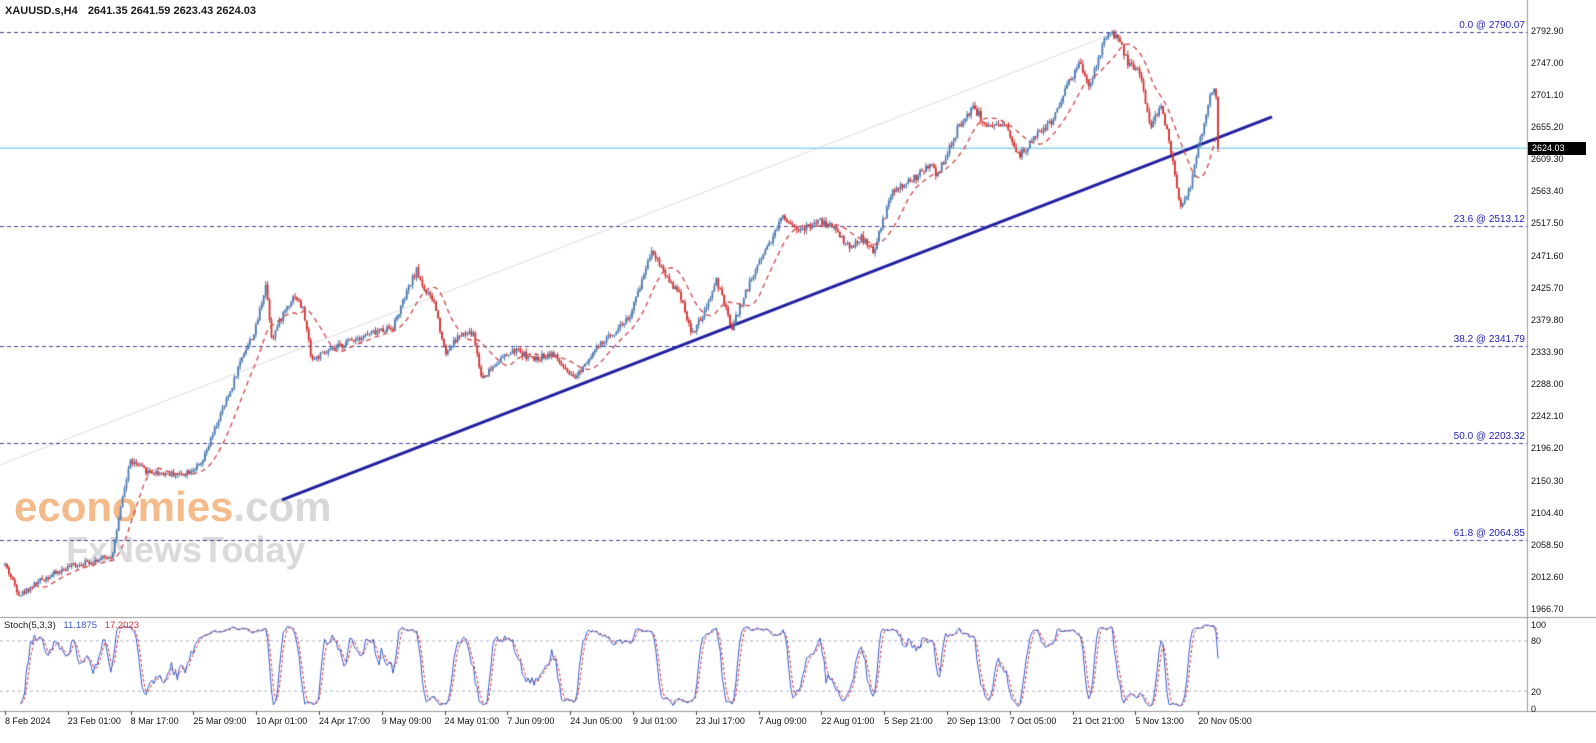 Image resolution: width=1596 pixels, height=743 pixels. Describe the element at coordinates (1557, 148) in the screenshot. I see `current-price-badge: 2624.03` at that location.